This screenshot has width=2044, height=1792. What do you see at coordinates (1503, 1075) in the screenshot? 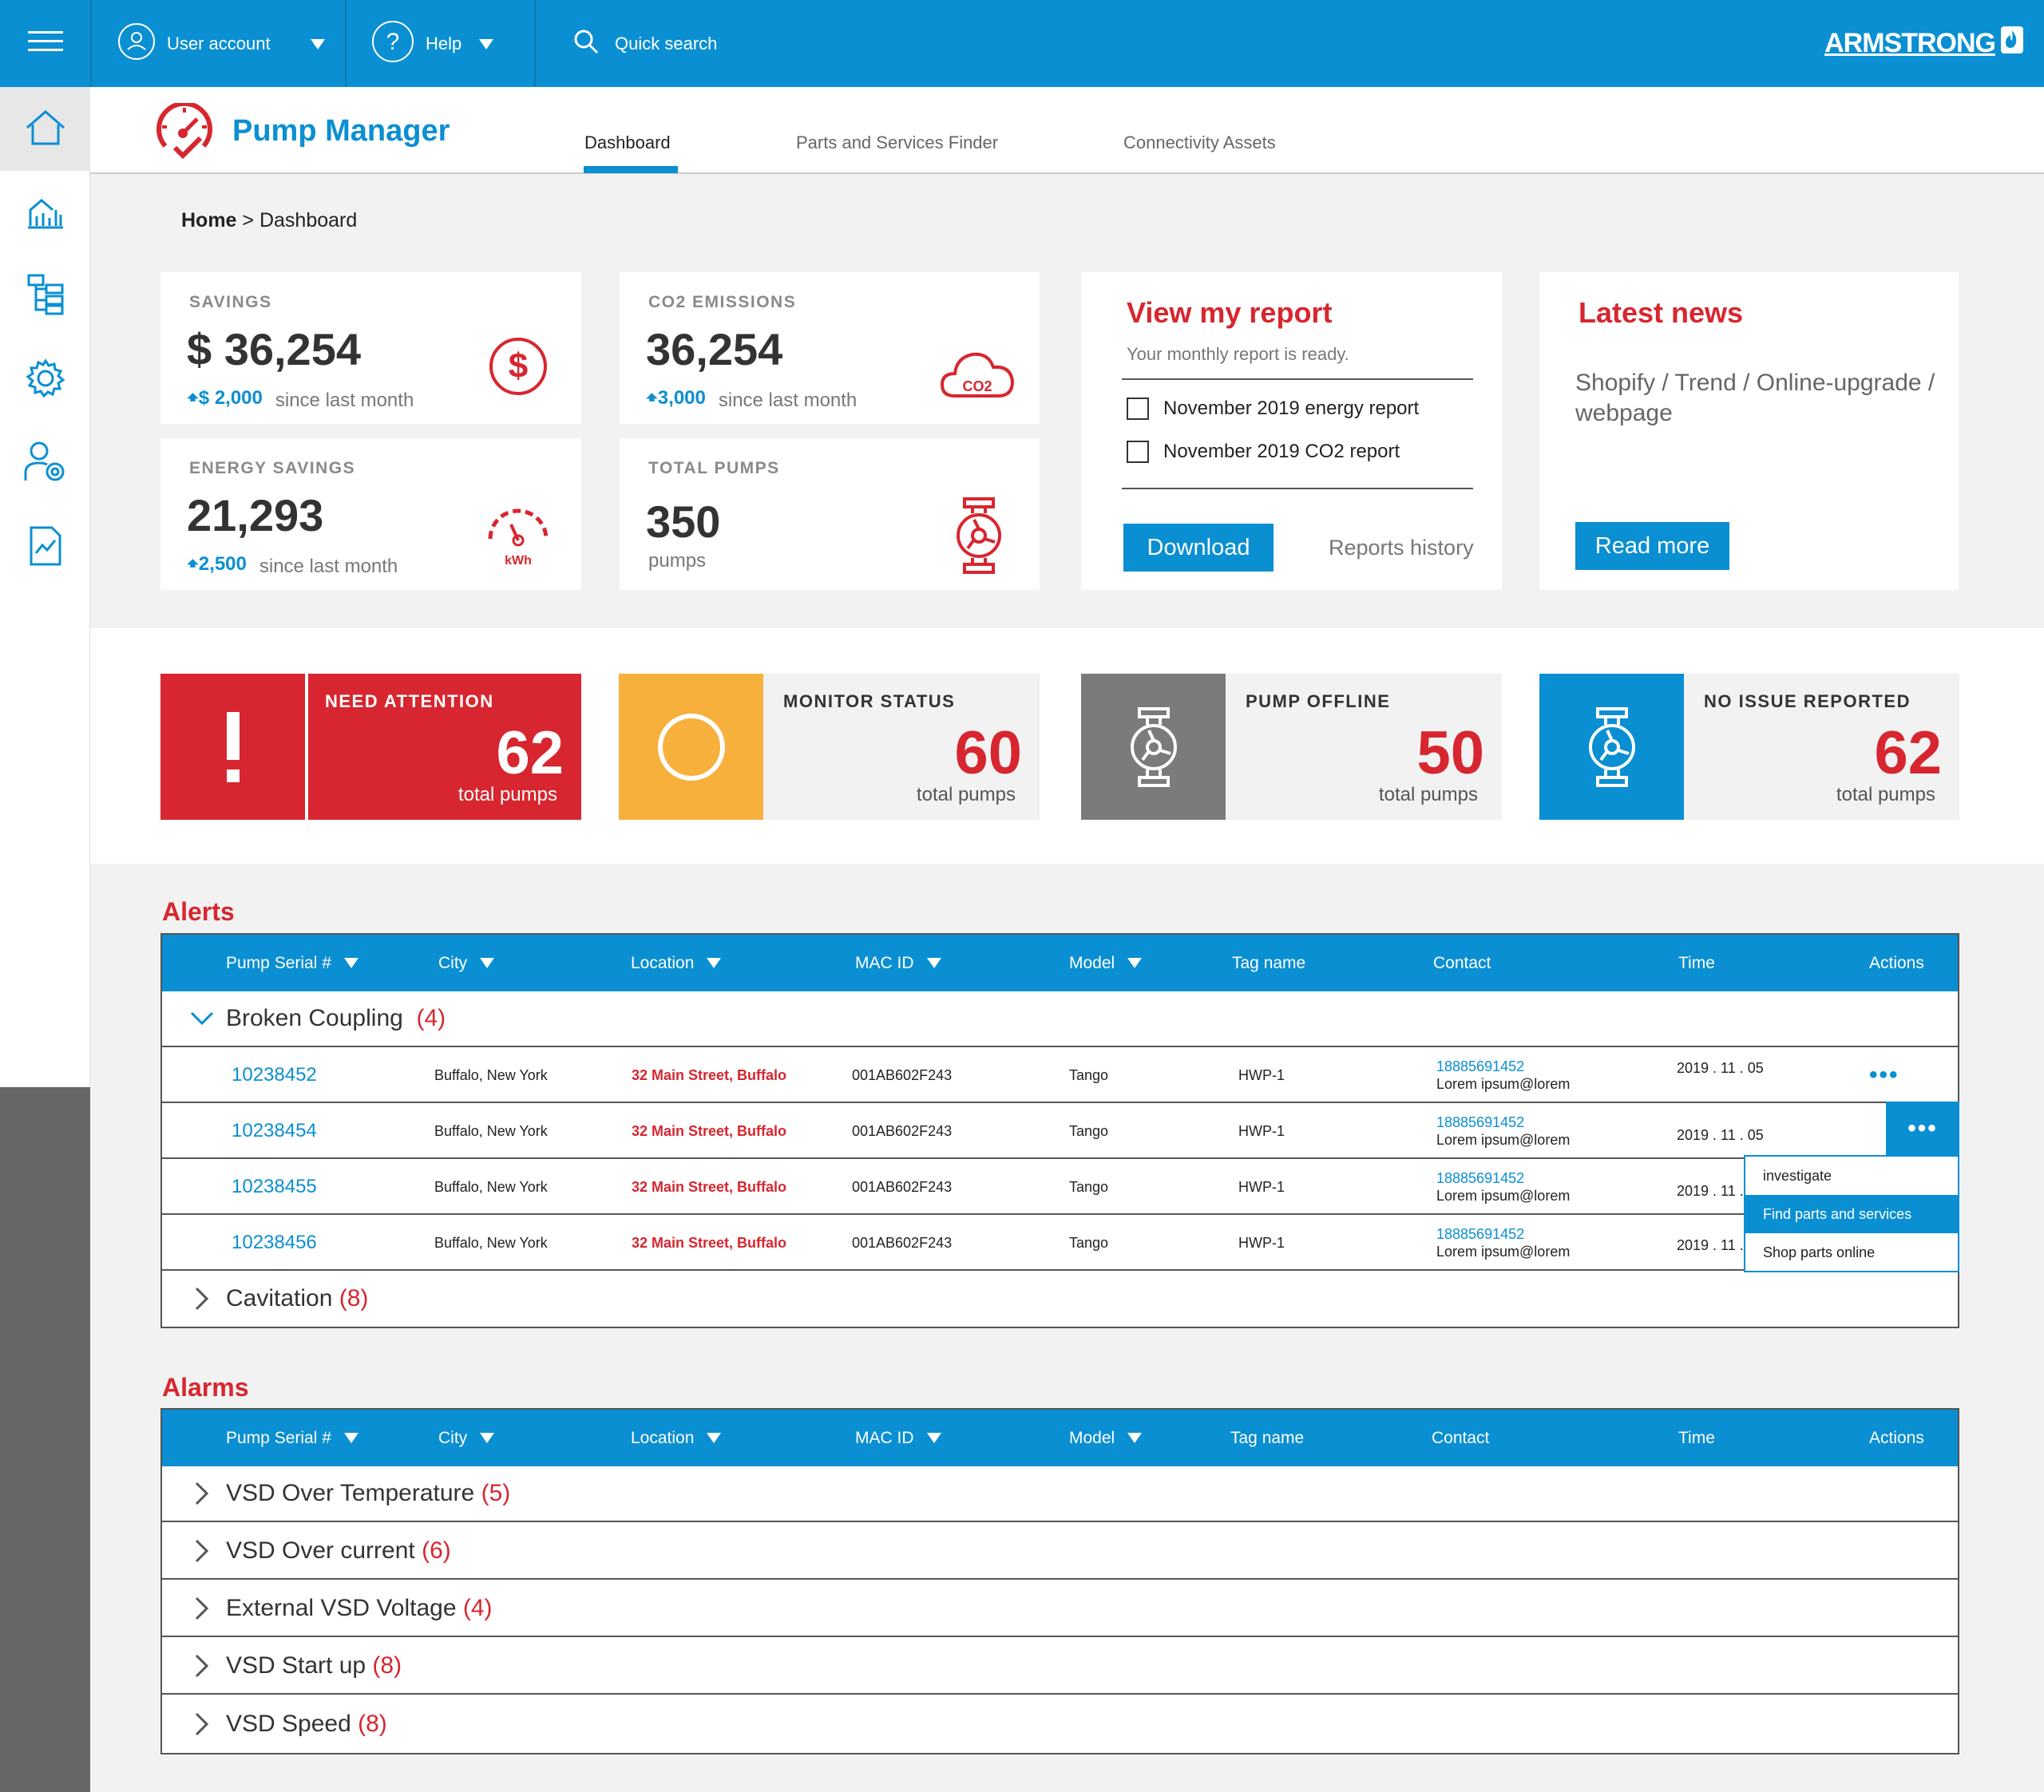
I see `contact-cell: 18885691452 Lorem ipsum@lorem` at bounding box center [1503, 1075].